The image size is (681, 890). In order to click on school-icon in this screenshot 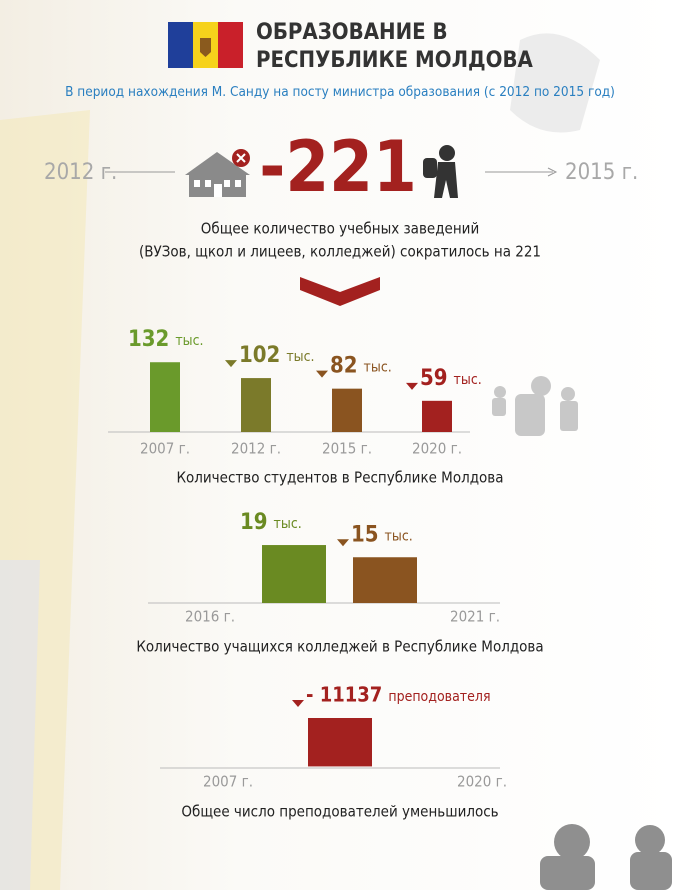, I will do `click(217, 173)`.